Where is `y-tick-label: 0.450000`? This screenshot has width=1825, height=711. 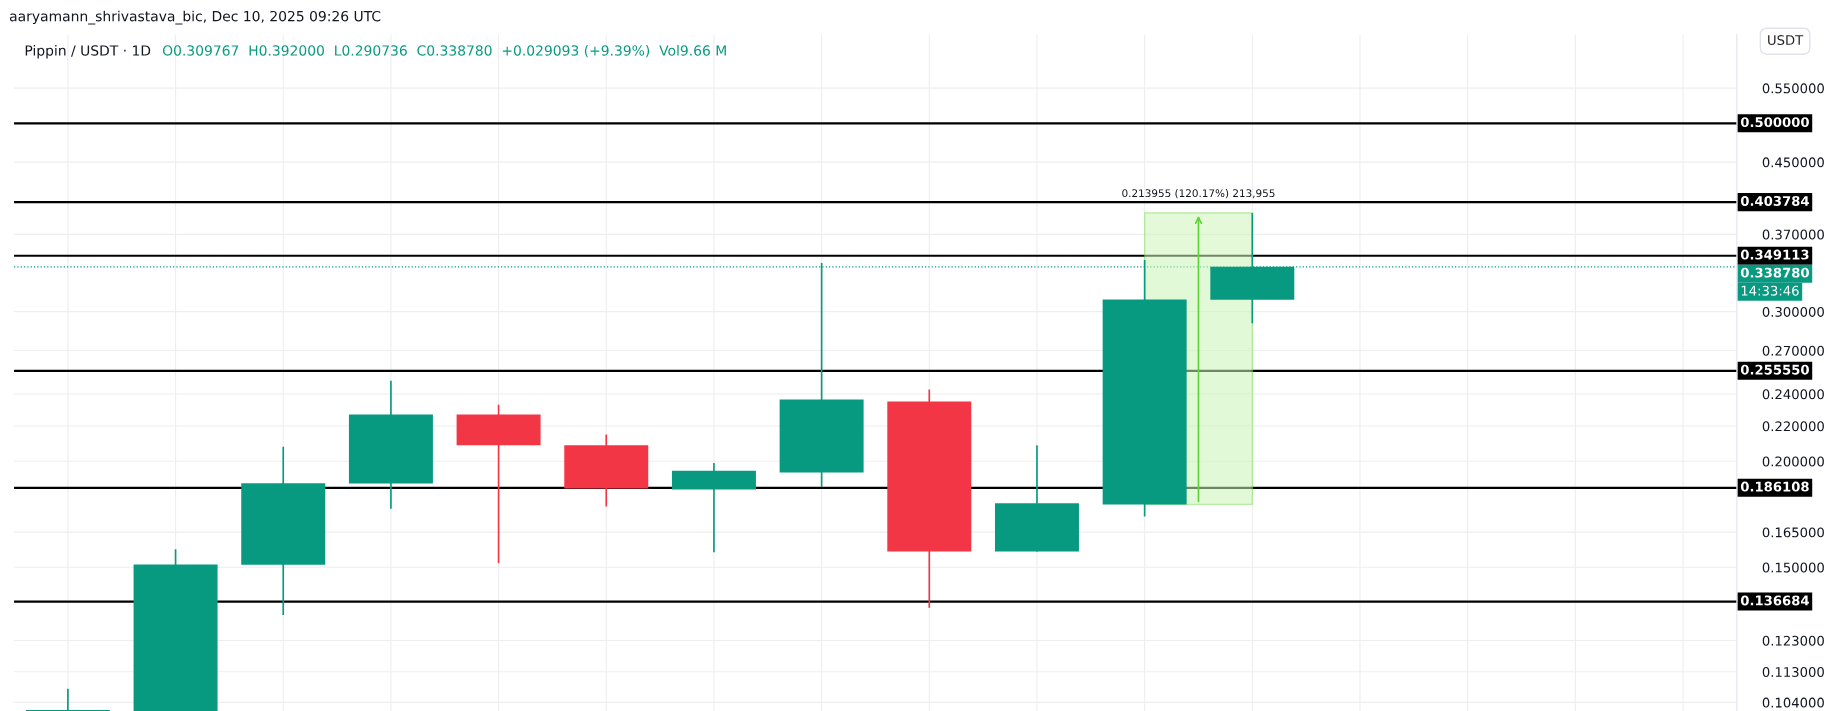 y-tick-label: 0.450000 is located at coordinates (1793, 162).